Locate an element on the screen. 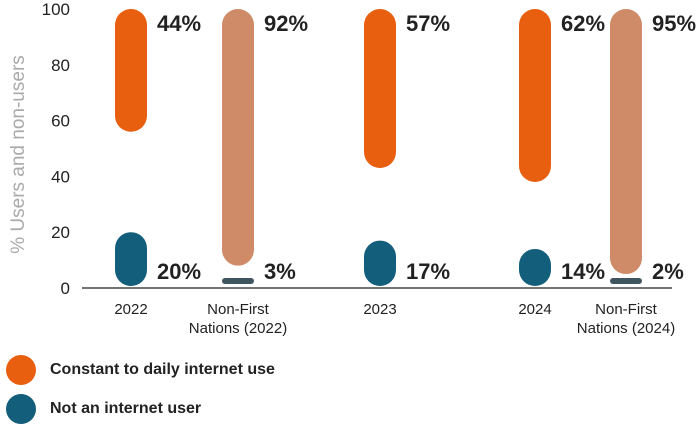  value-label-daily-use: 95% is located at coordinates (674, 23).